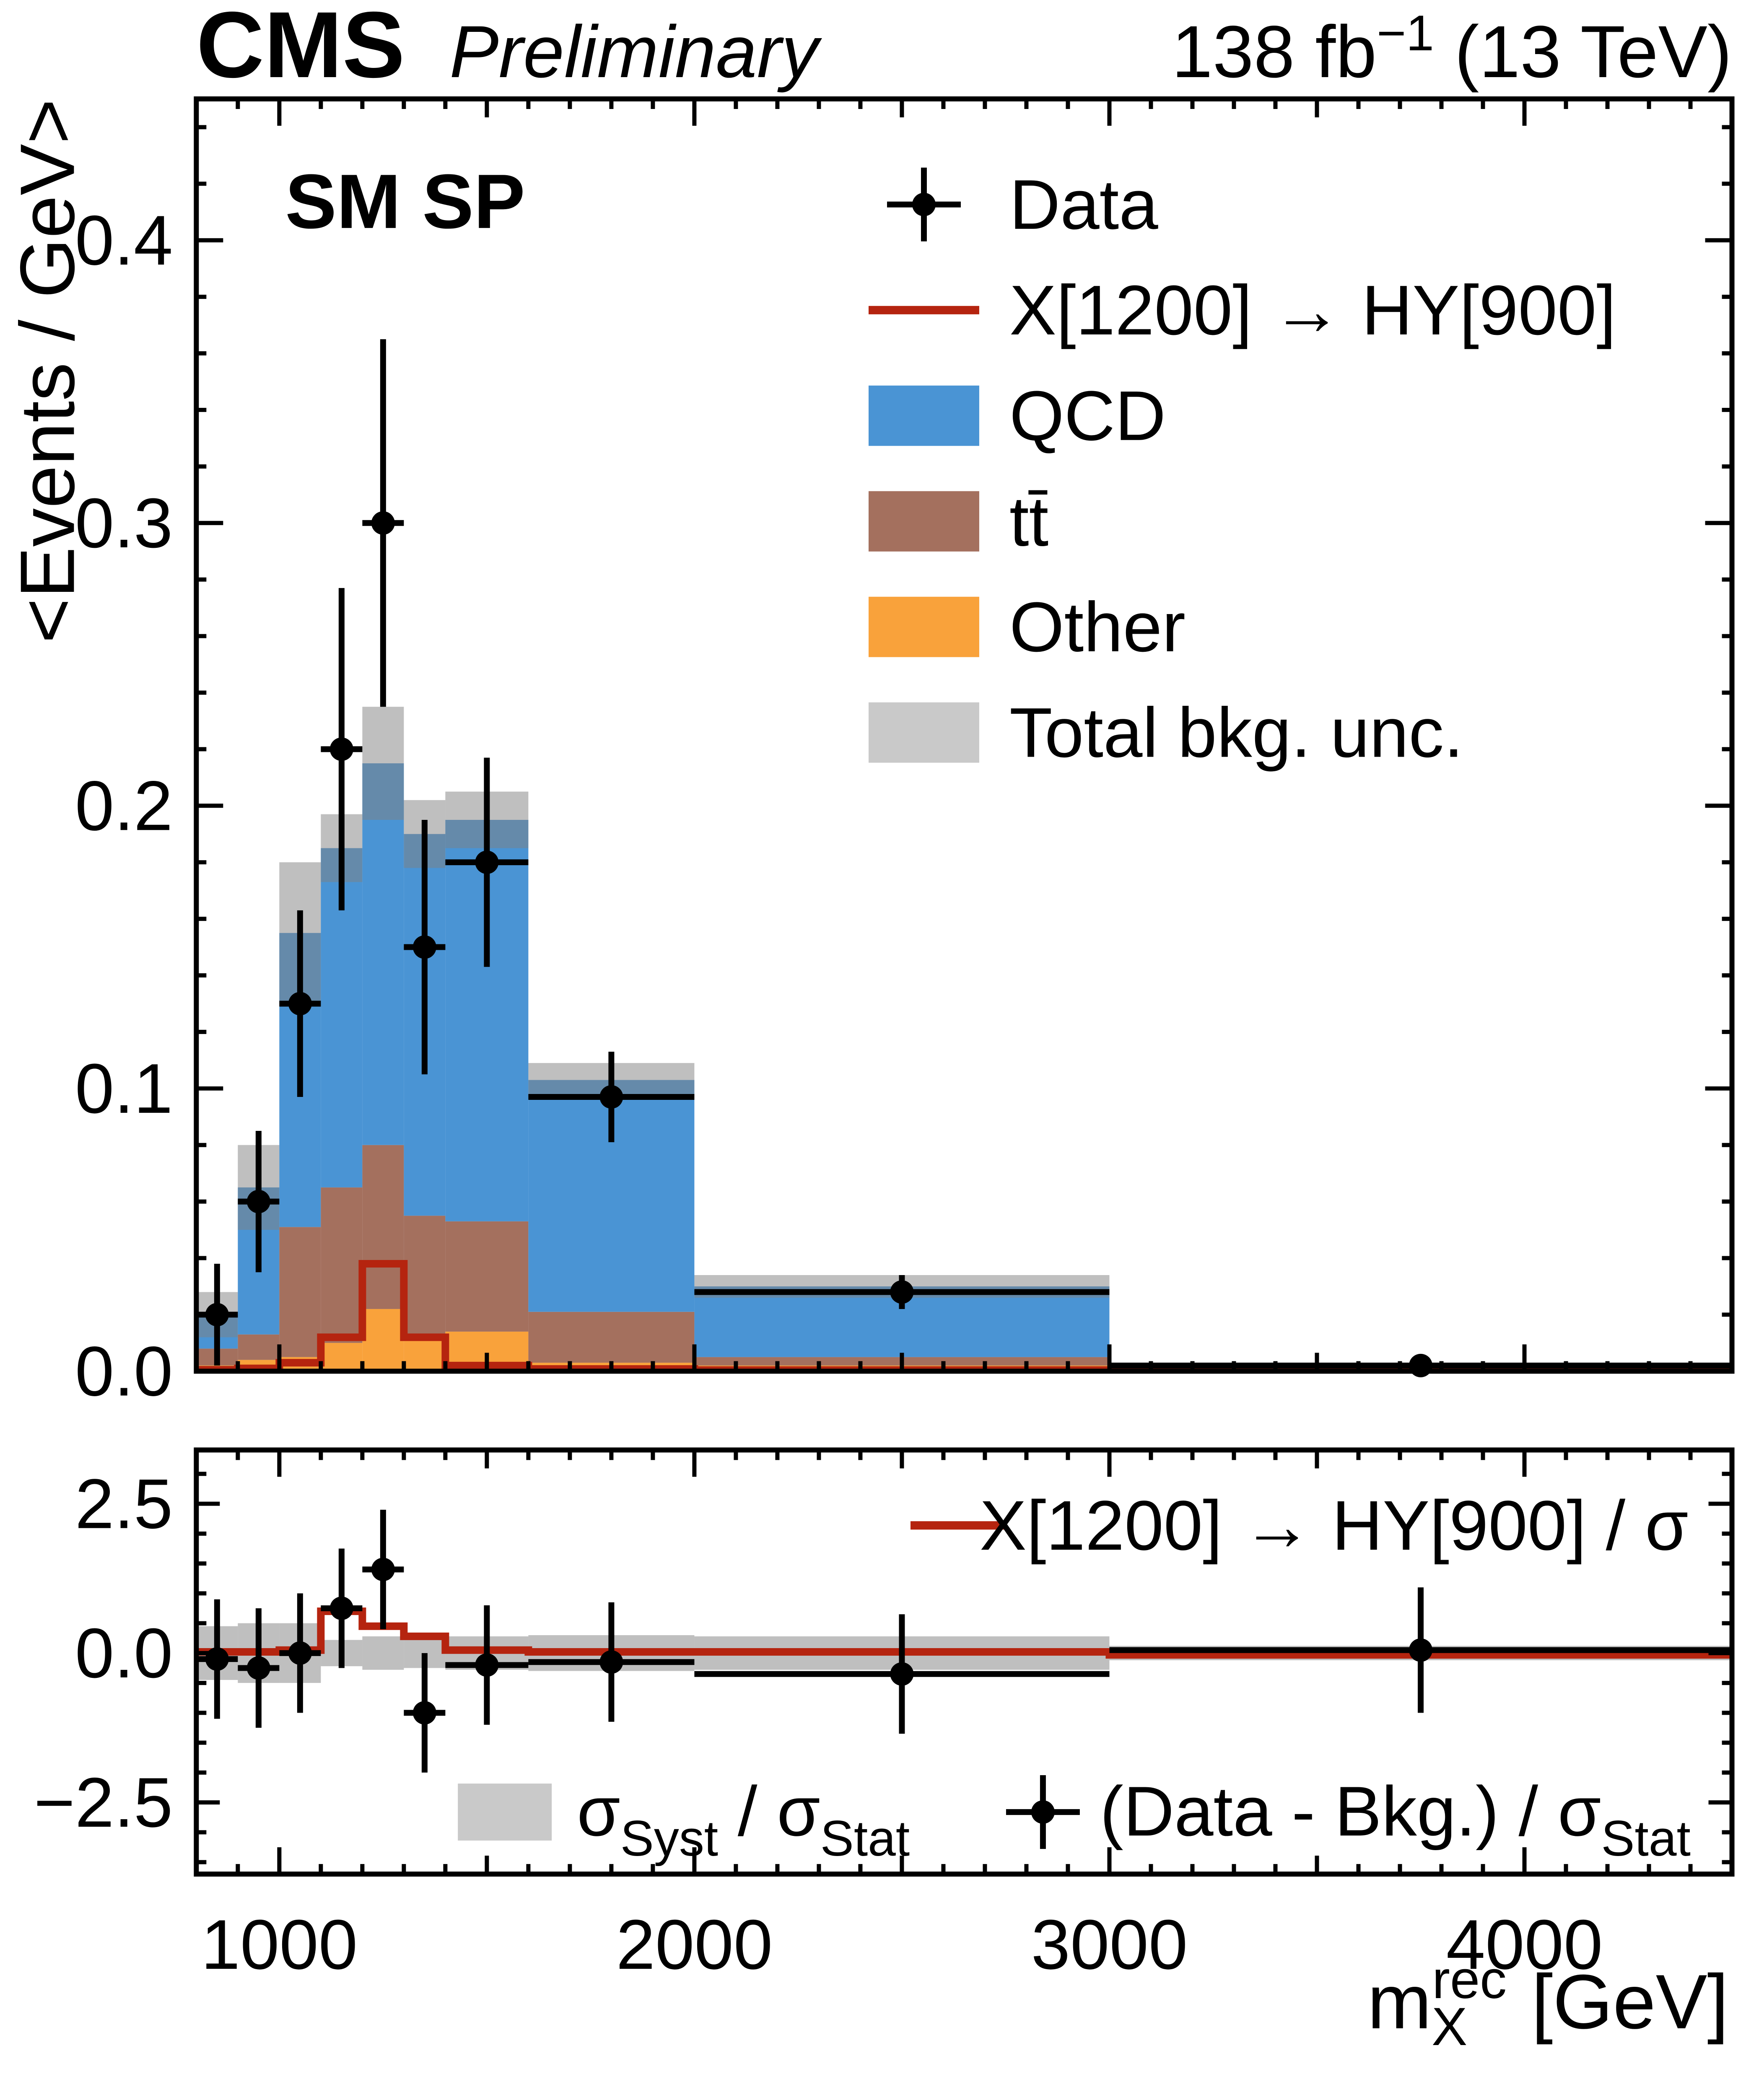  What do you see at coordinates (1395, 1819) in the screenshot?
I see `ratio-points-legend-label: (Data - Bkg.) / σStat` at bounding box center [1395, 1819].